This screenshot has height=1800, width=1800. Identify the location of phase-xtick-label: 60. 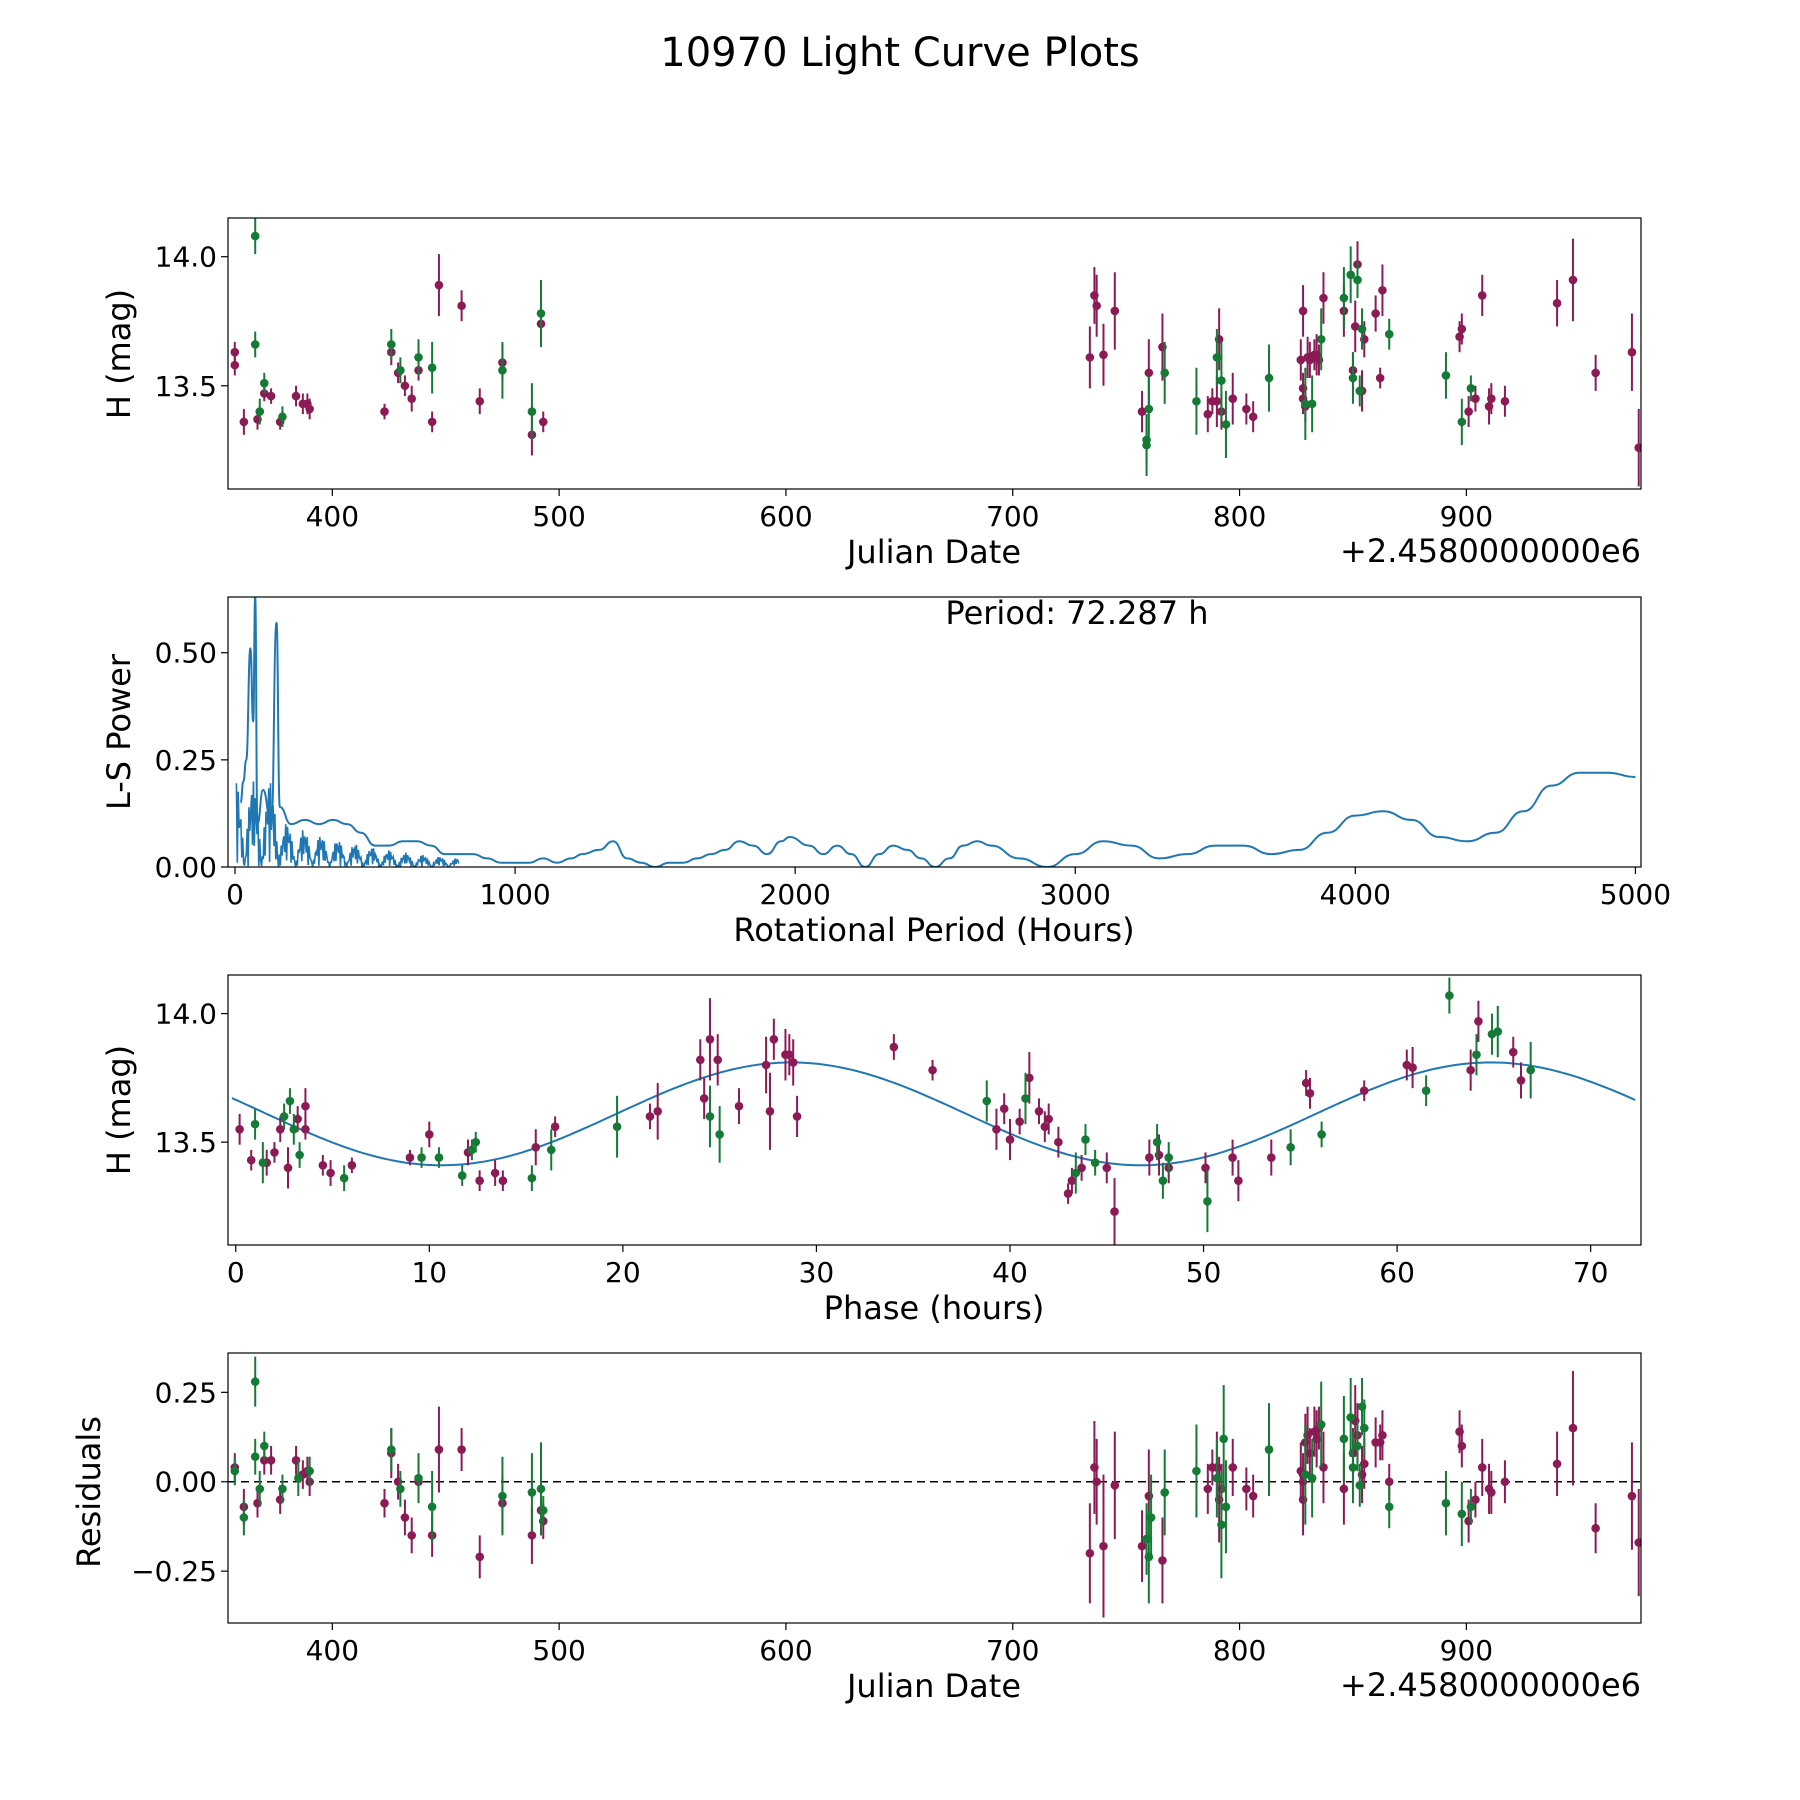
(1397, 1272).